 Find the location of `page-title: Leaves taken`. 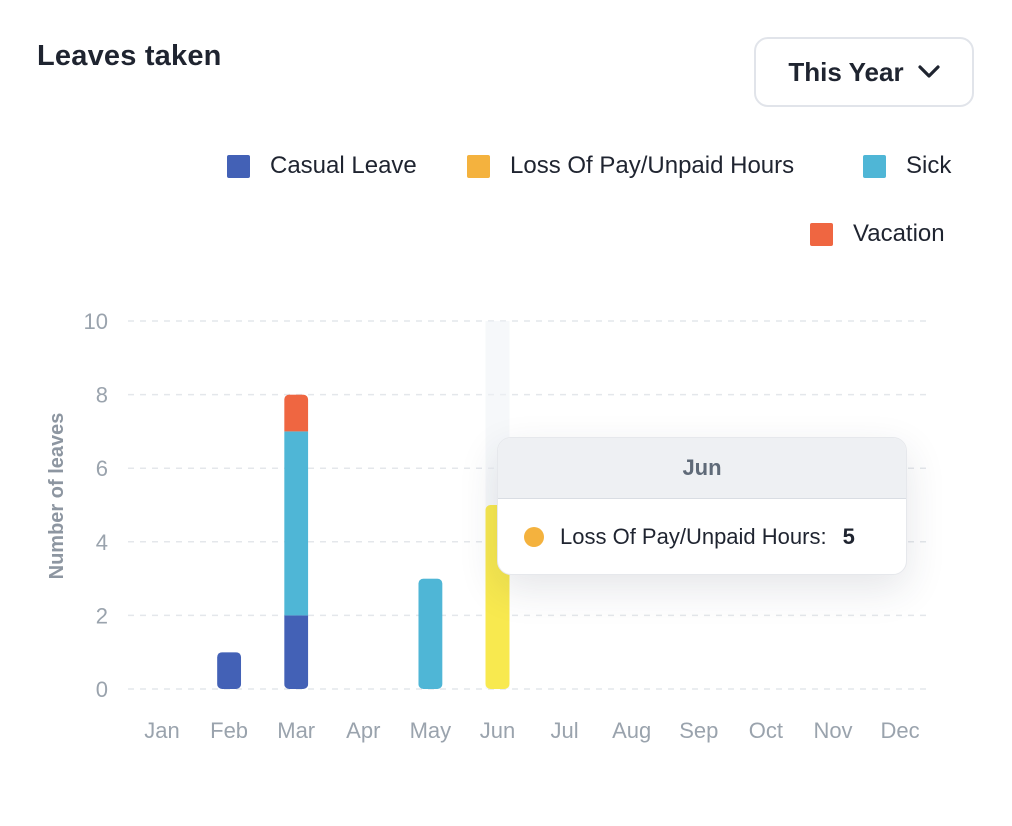

page-title: Leaves taken is located at coordinates (129, 56).